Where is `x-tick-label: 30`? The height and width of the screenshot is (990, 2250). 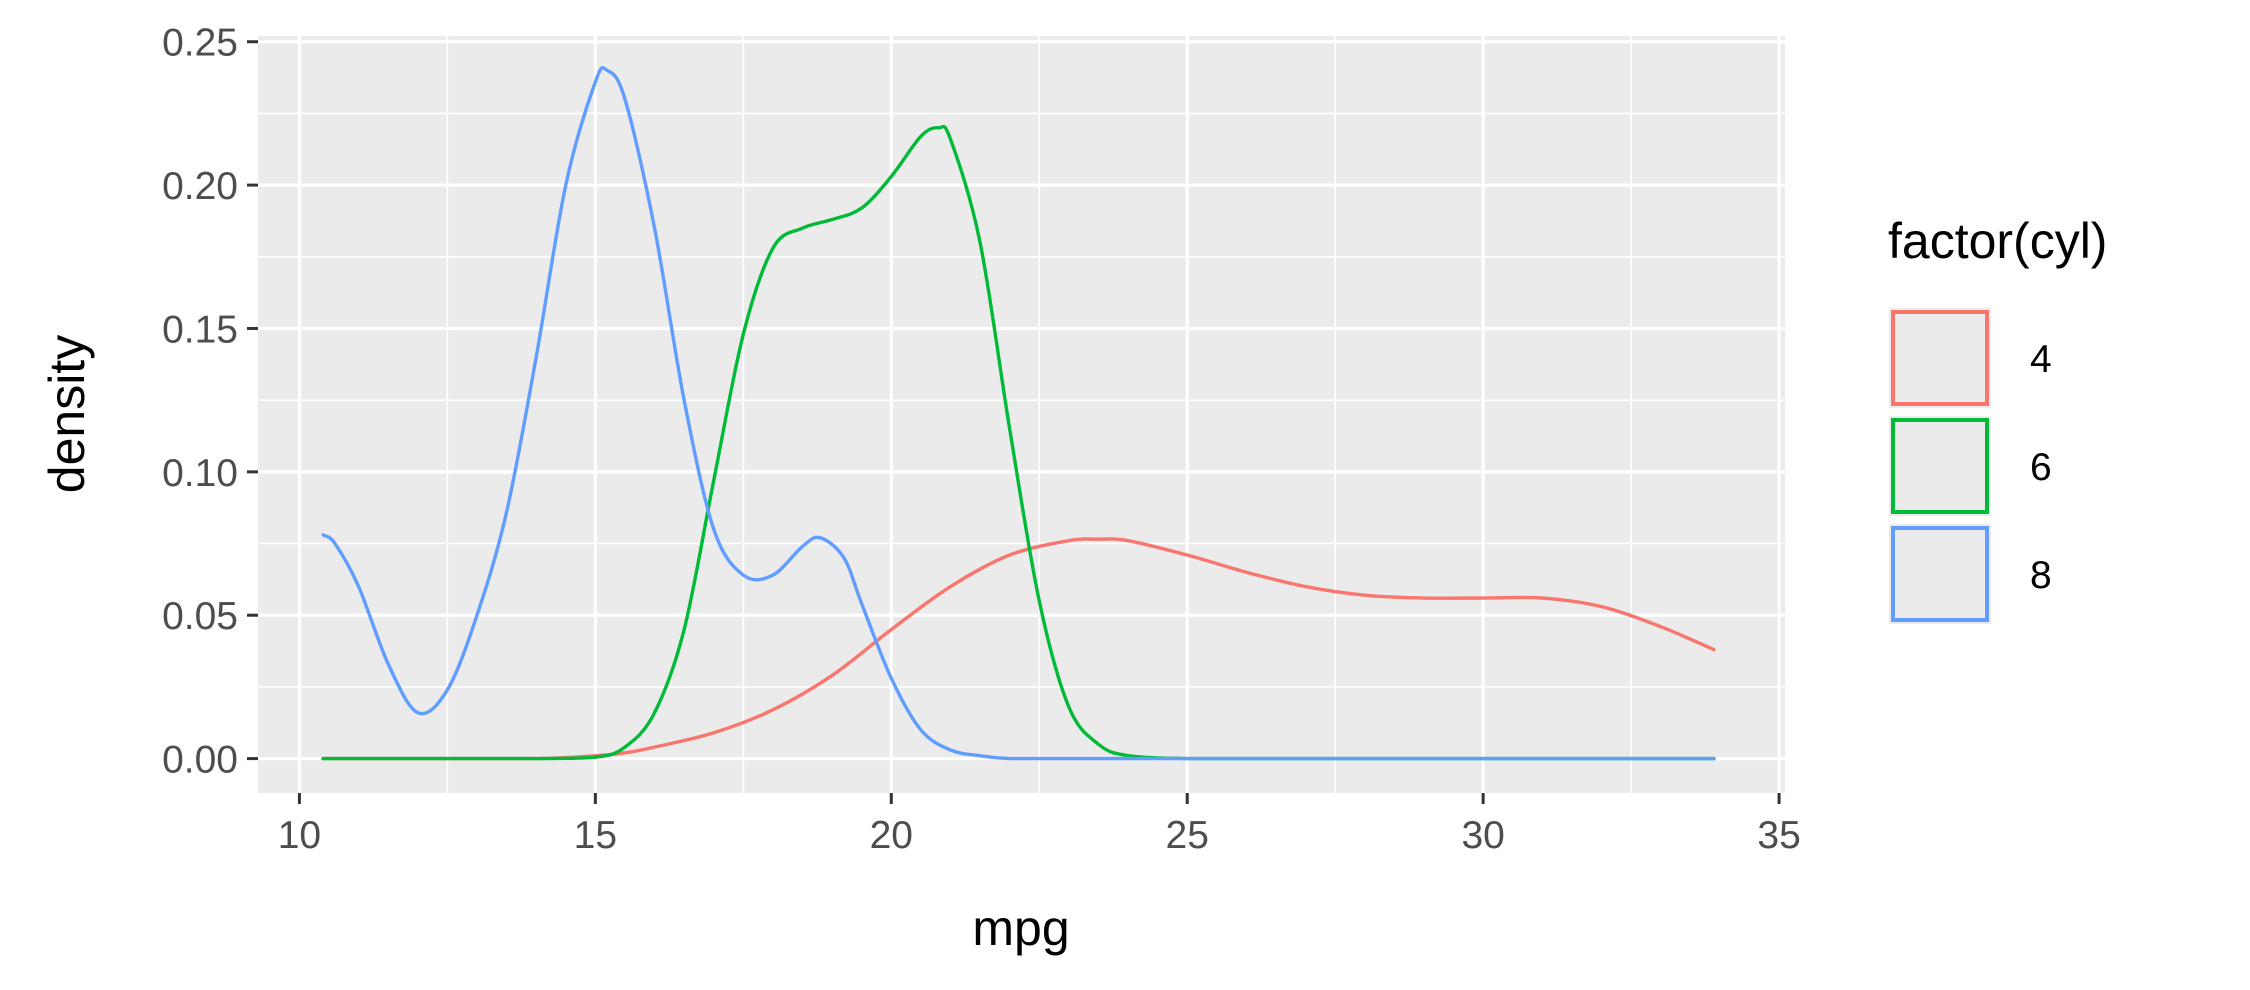 x-tick-label: 30 is located at coordinates (1482, 835).